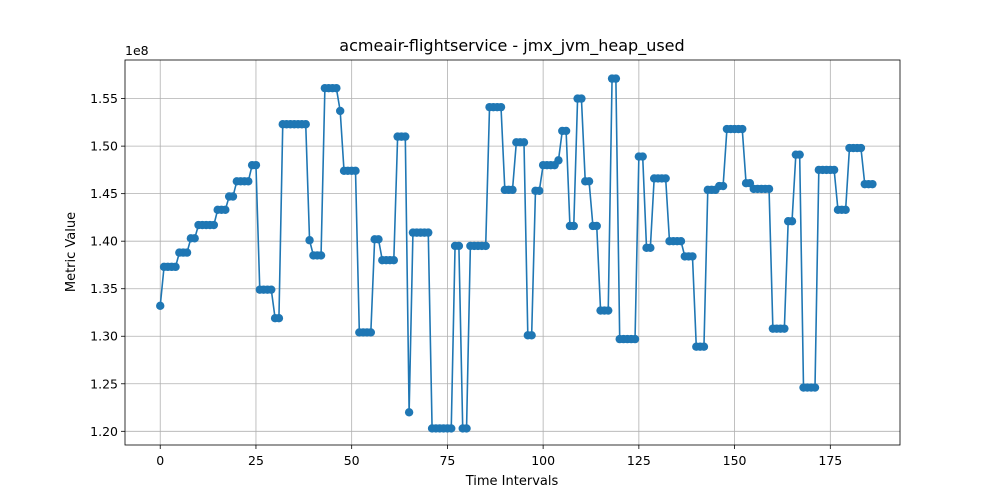  I want to click on y-tick-label: 1.50, so click(104, 146).